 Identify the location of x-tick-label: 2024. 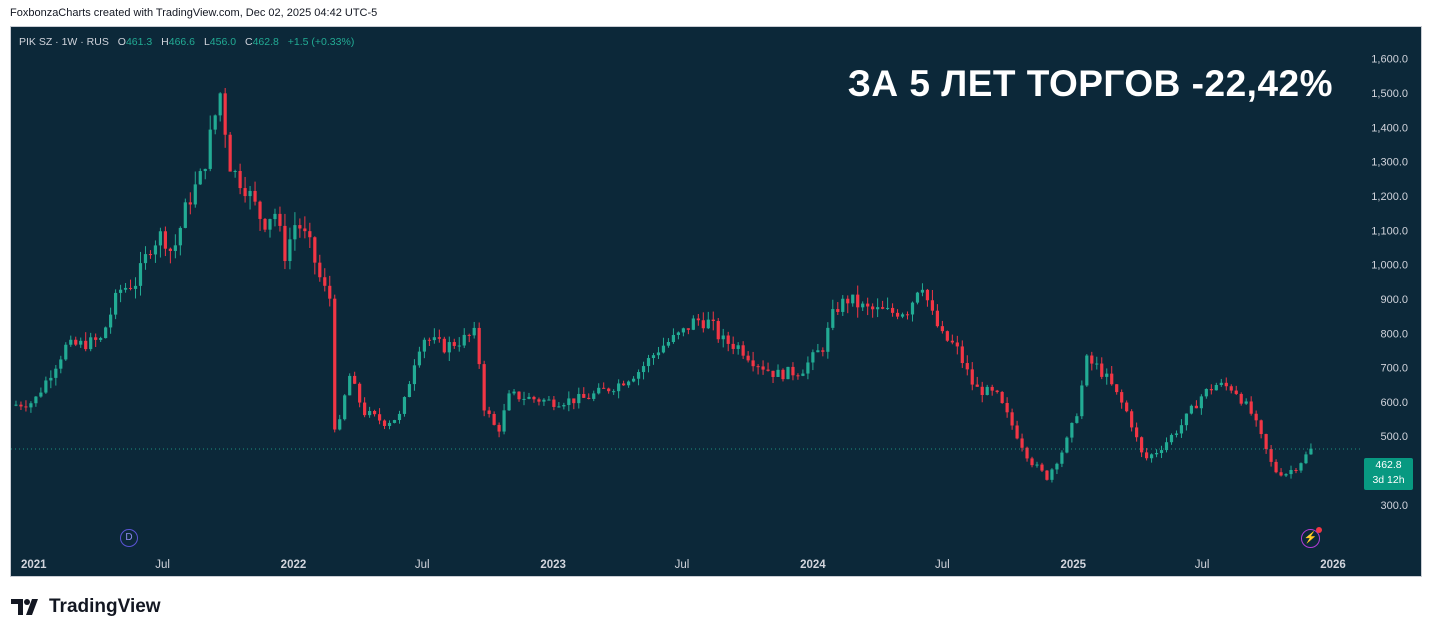
(813, 565).